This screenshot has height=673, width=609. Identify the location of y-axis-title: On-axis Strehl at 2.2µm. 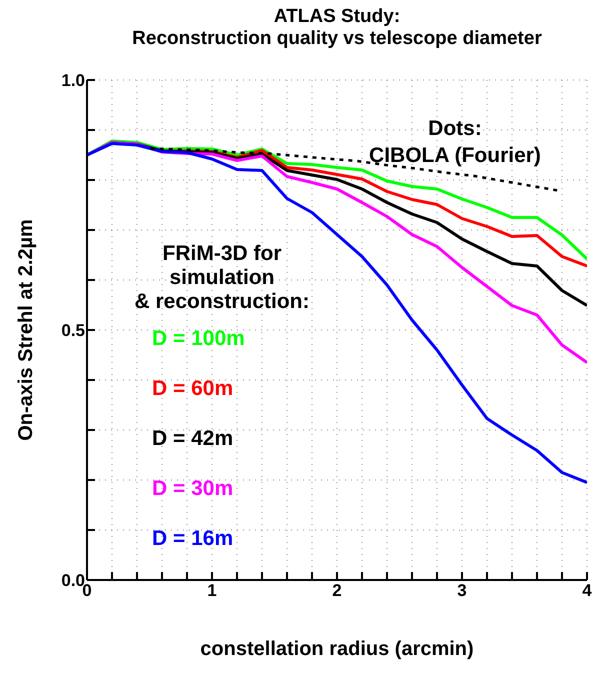
(26, 330).